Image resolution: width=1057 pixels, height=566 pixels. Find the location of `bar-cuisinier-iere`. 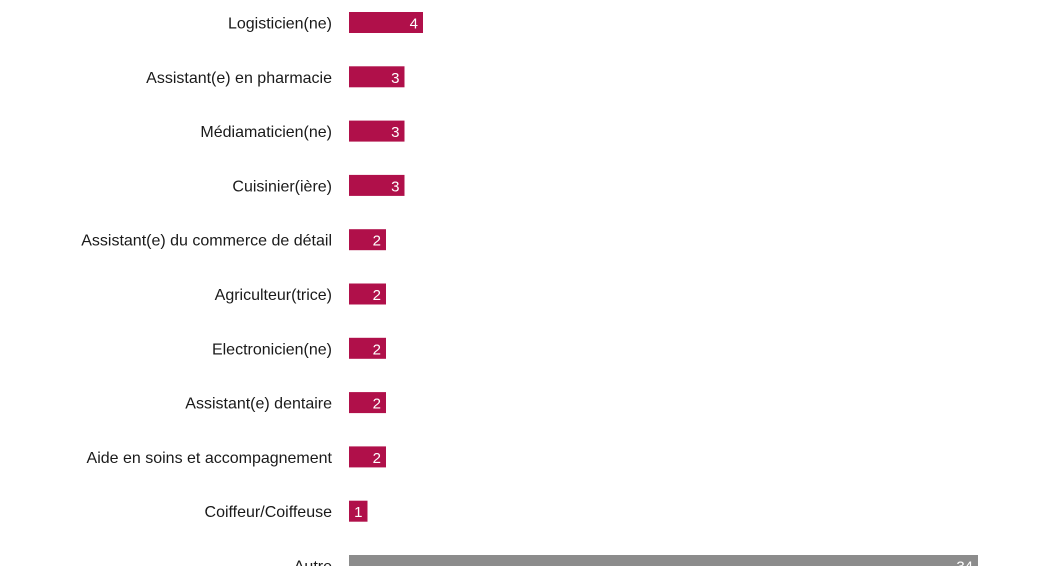

bar-cuisinier-iere is located at coordinates (377, 185).